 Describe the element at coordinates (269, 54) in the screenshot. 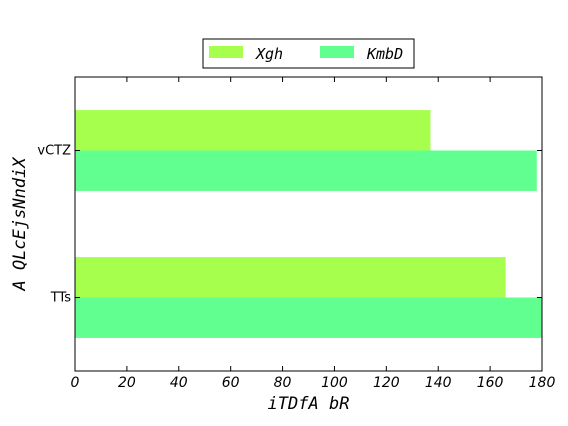

I see `legend-label-xgh: Xgh` at that location.